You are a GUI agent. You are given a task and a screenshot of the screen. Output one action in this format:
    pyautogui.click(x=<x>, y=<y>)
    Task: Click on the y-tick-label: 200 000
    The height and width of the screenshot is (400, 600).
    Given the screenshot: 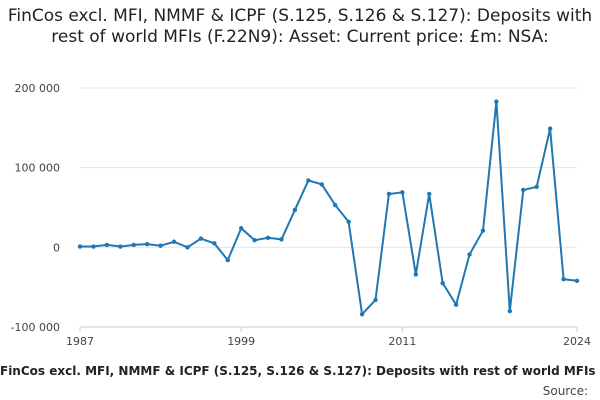 What is the action you would take?
    pyautogui.click(x=38, y=88)
    